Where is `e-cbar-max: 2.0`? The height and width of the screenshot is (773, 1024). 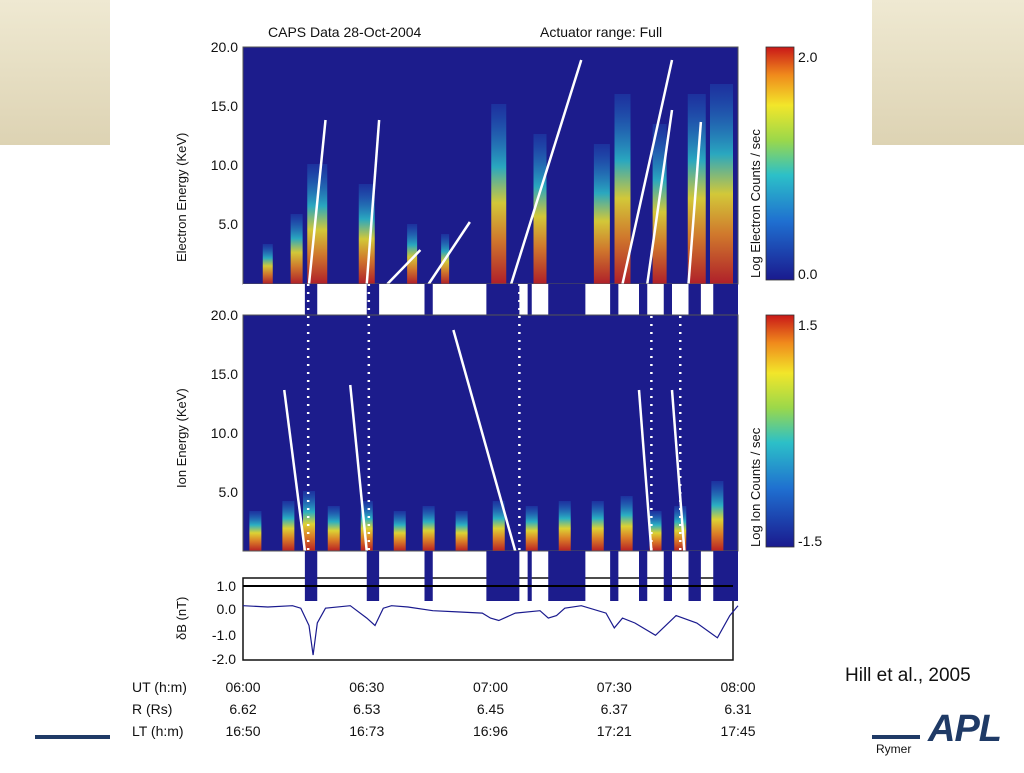
e-cbar-max: 2.0 is located at coordinates (808, 57).